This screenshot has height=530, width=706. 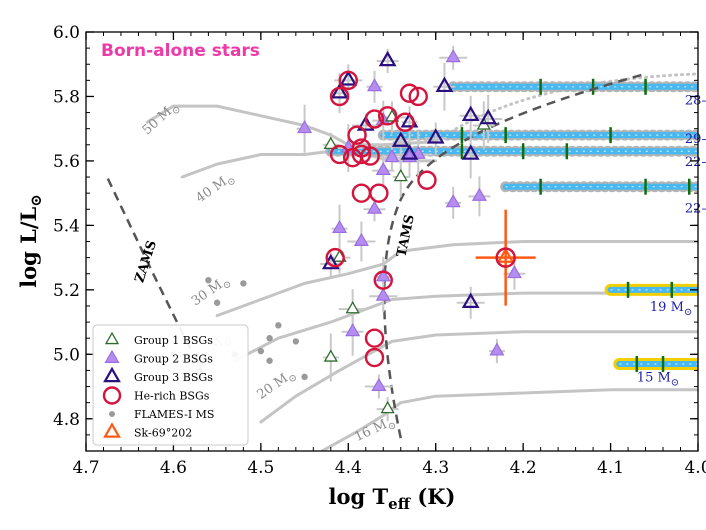 What do you see at coordinates (392, 498) in the screenshot?
I see `x-axis-title: log Teff (K)` at bounding box center [392, 498].